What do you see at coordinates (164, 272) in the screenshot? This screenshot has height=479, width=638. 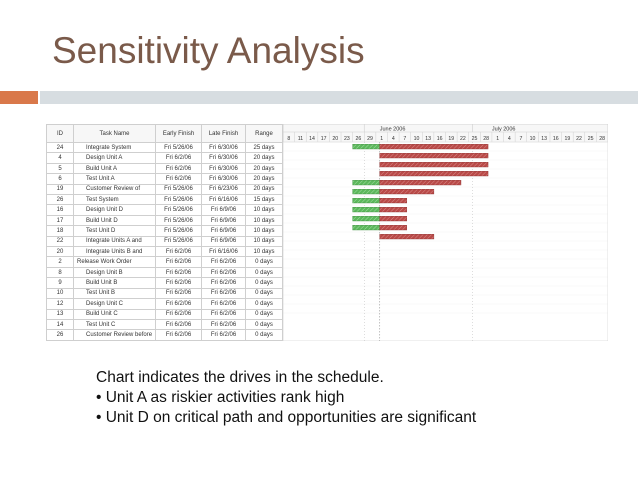 I see `task-row: 8 Design Unit B Fri 6/2/06 Fri 6/2/06 0 days` at bounding box center [164, 272].